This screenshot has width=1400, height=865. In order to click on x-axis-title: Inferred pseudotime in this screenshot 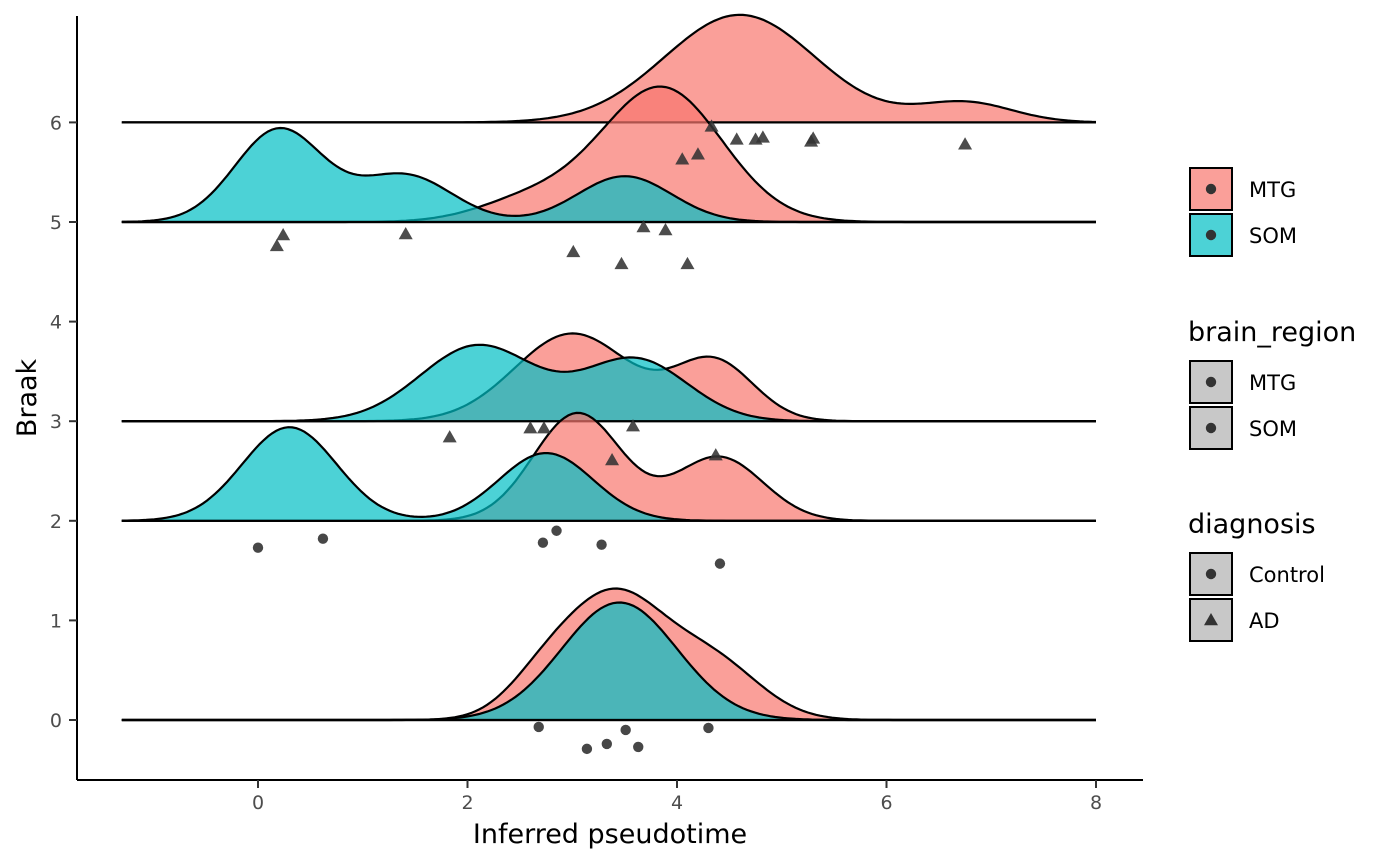, I will do `click(610, 834)`.